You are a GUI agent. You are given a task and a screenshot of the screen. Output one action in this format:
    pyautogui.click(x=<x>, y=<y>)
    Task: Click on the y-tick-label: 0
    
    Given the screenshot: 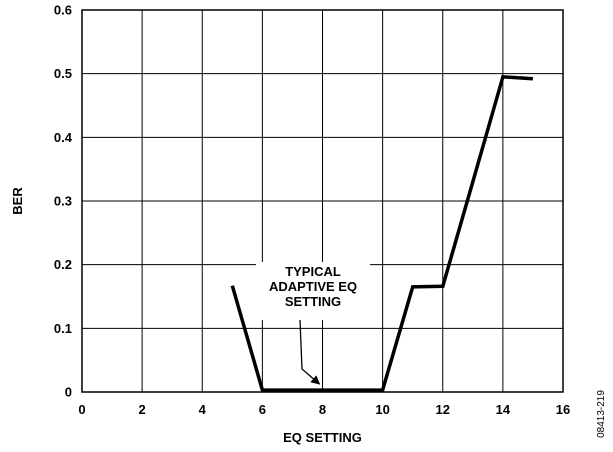 What is the action you would take?
    pyautogui.click(x=68, y=392)
    